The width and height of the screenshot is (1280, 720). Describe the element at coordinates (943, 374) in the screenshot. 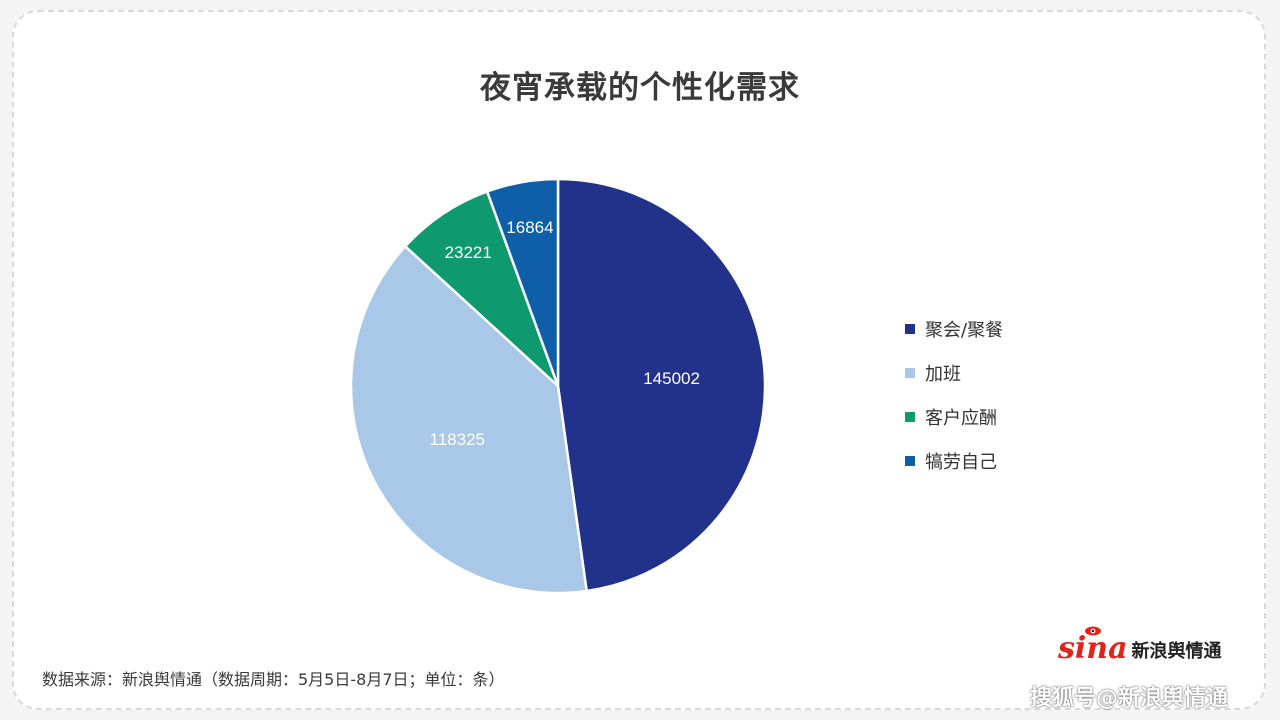

I see `legend-label: 加班` at that location.